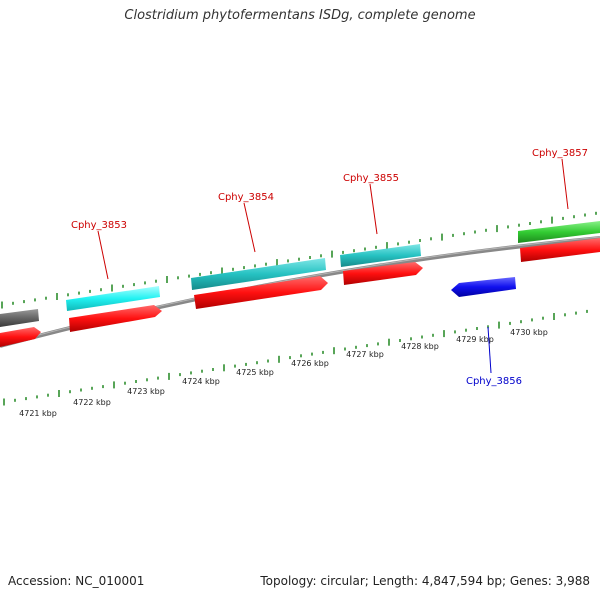 The width and height of the screenshot is (600, 600). What do you see at coordinates (365, 354) in the screenshot?
I see `scale-label-4727: 4727 kbp` at bounding box center [365, 354].